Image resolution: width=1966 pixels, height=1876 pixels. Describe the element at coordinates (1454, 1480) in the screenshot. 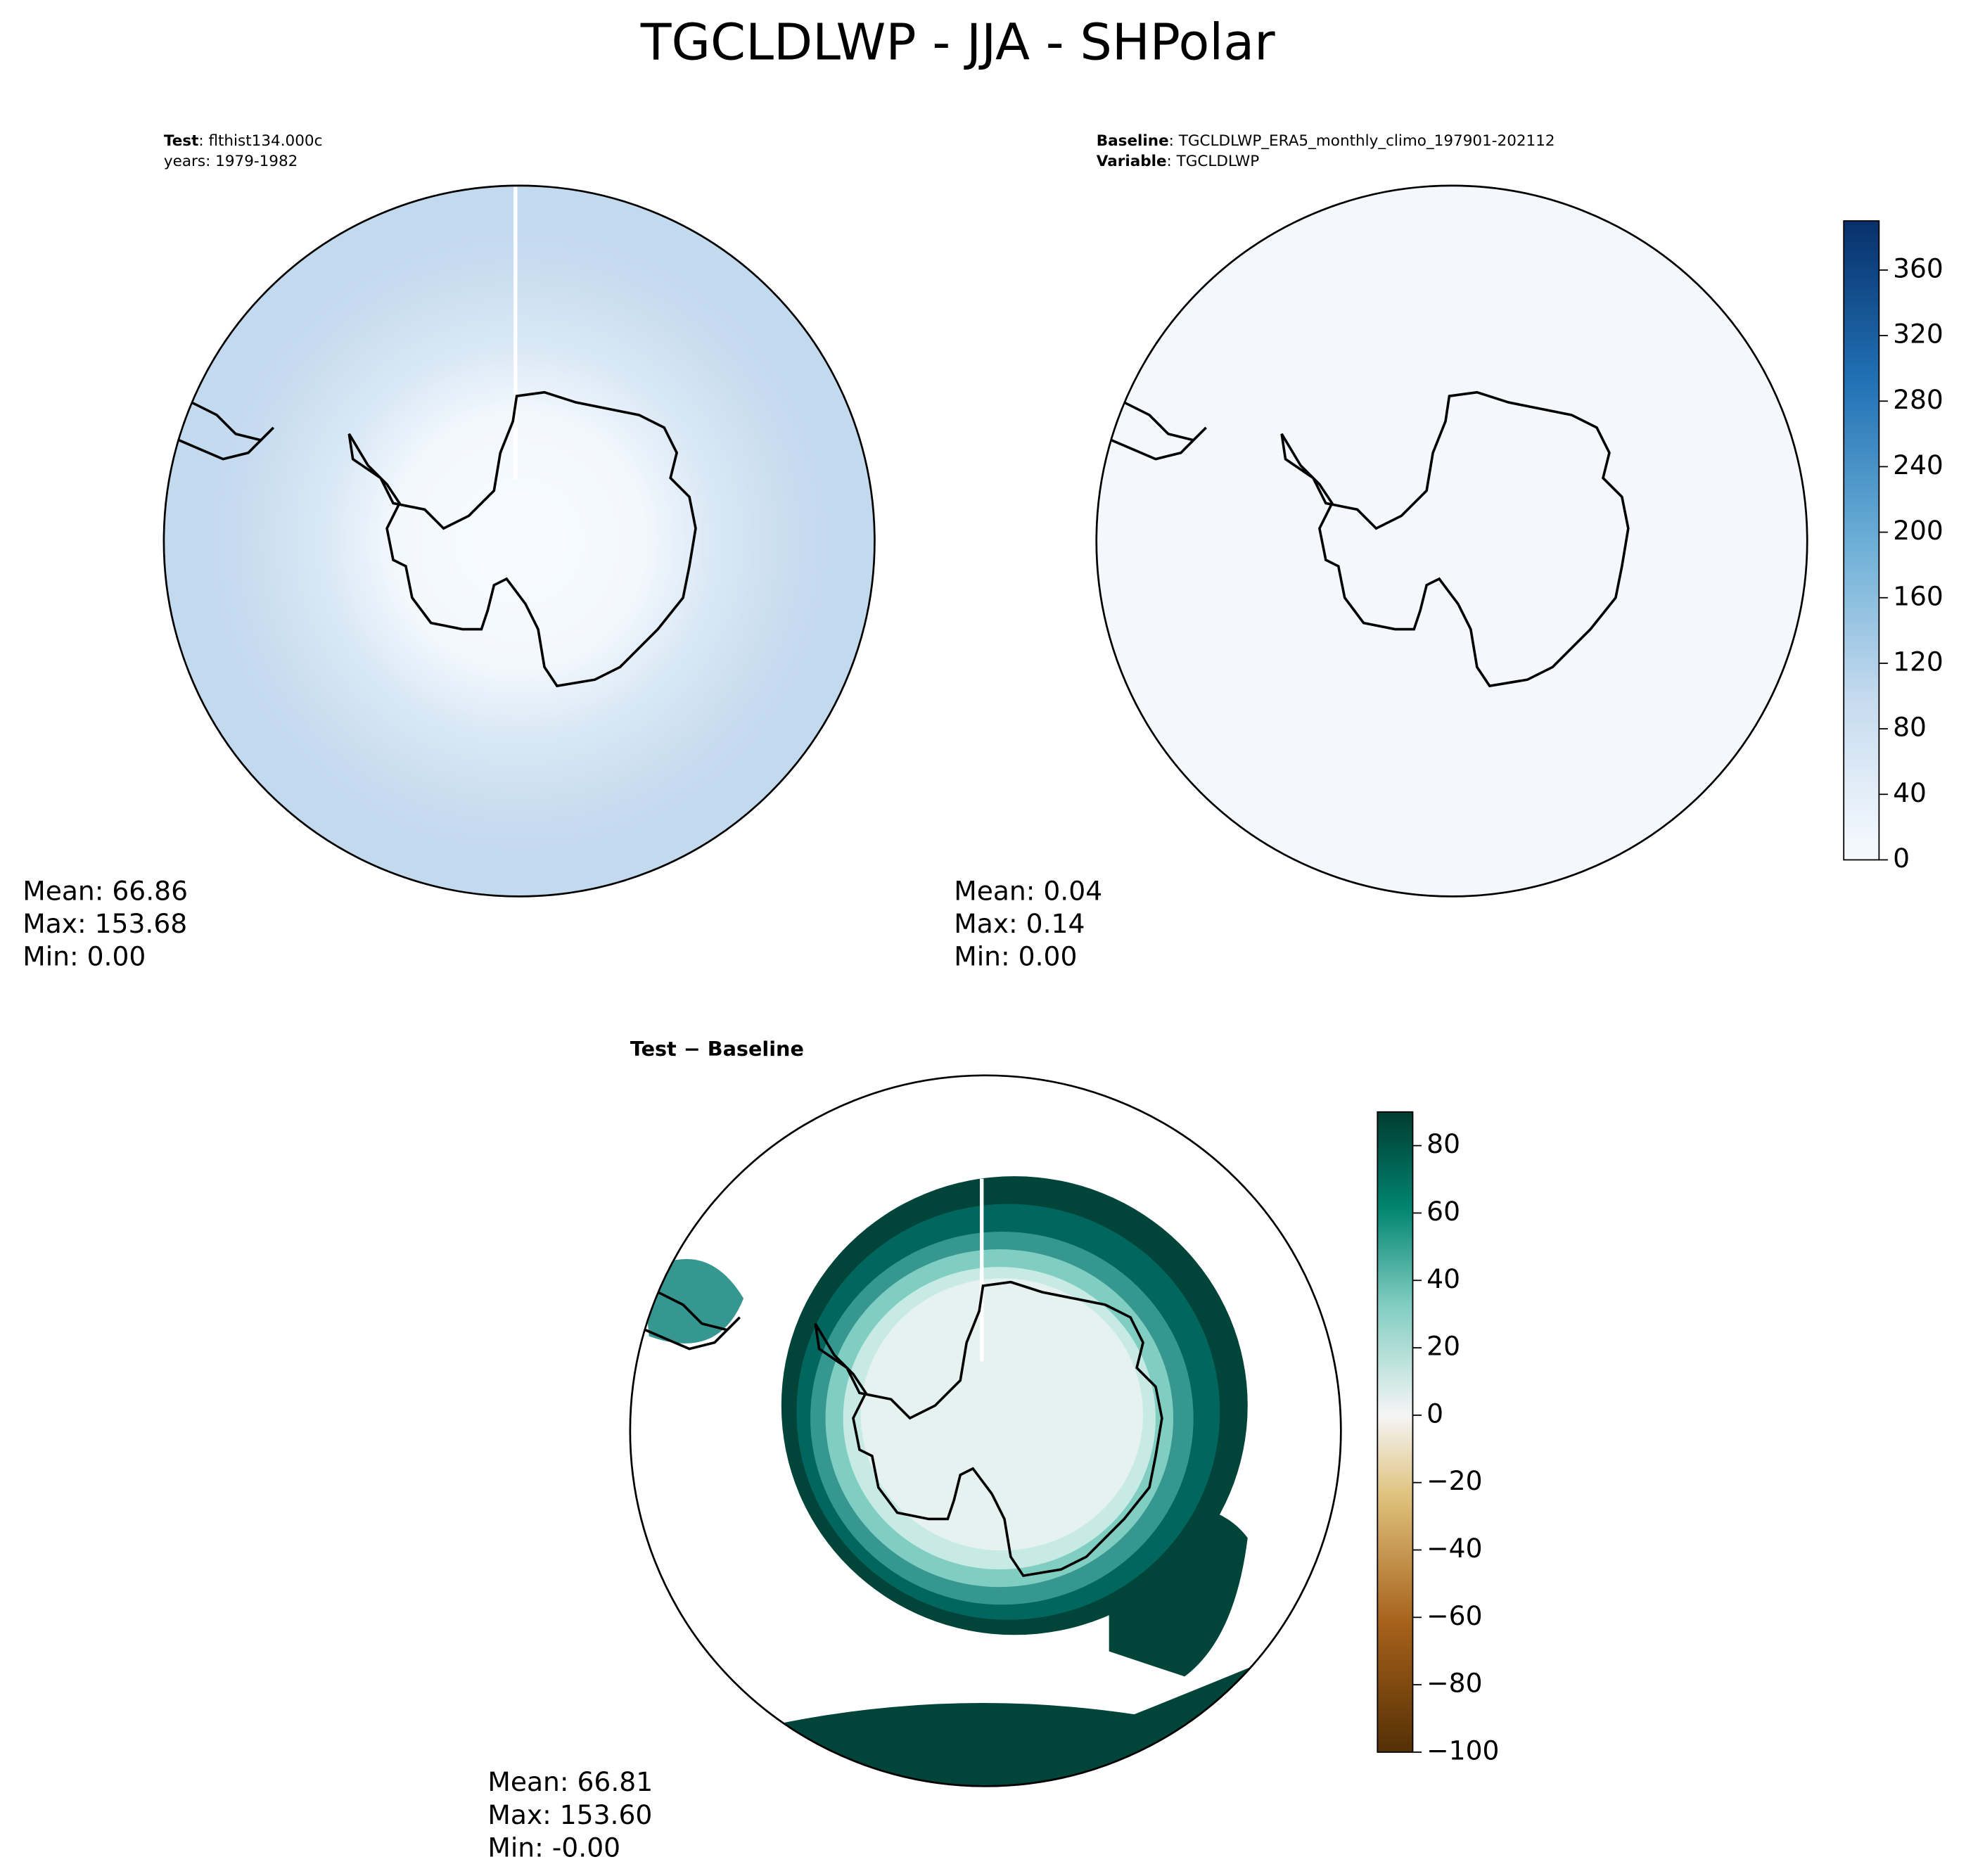

I see `colorbar-tick-label: −20` at that location.